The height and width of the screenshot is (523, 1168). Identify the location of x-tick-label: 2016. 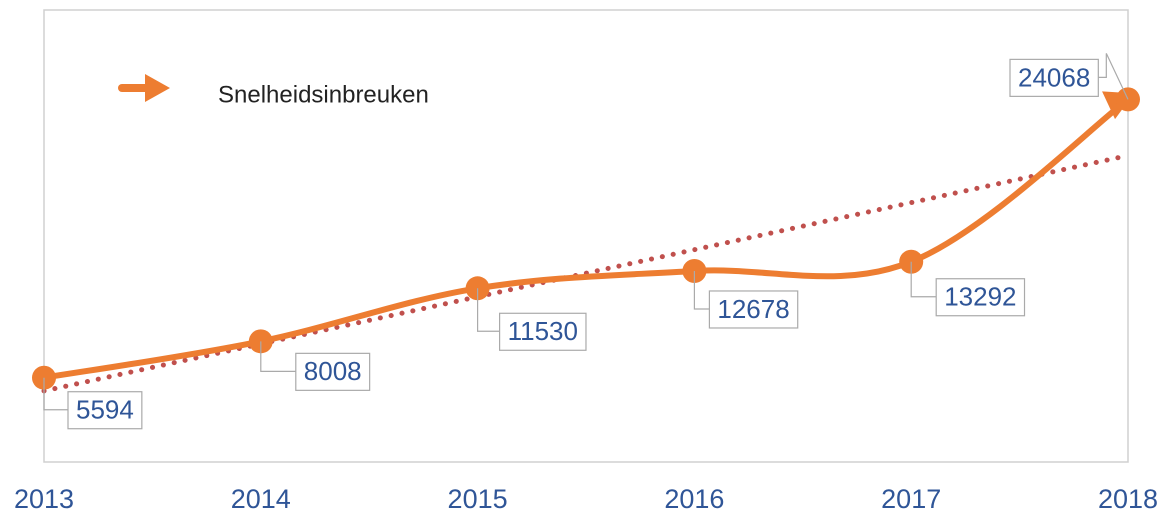
(694, 499).